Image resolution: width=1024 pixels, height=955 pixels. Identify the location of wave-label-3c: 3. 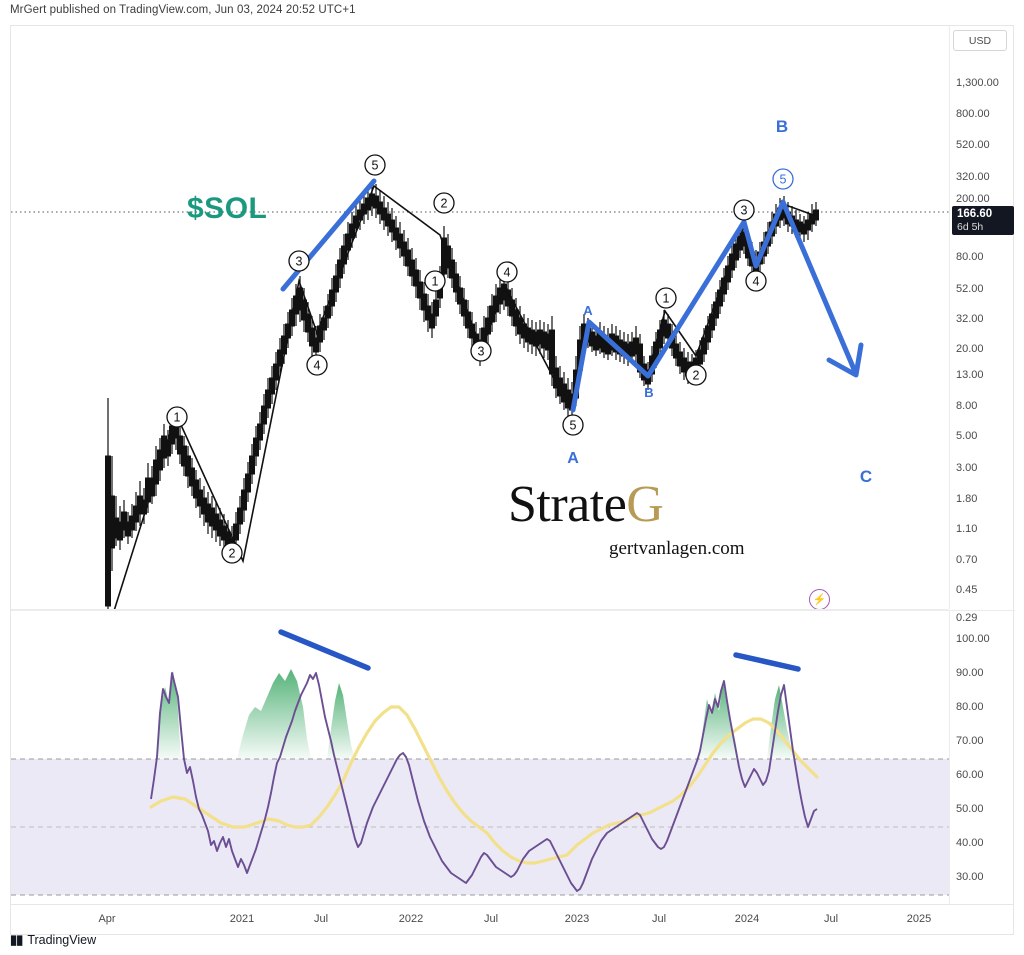
(744, 210).